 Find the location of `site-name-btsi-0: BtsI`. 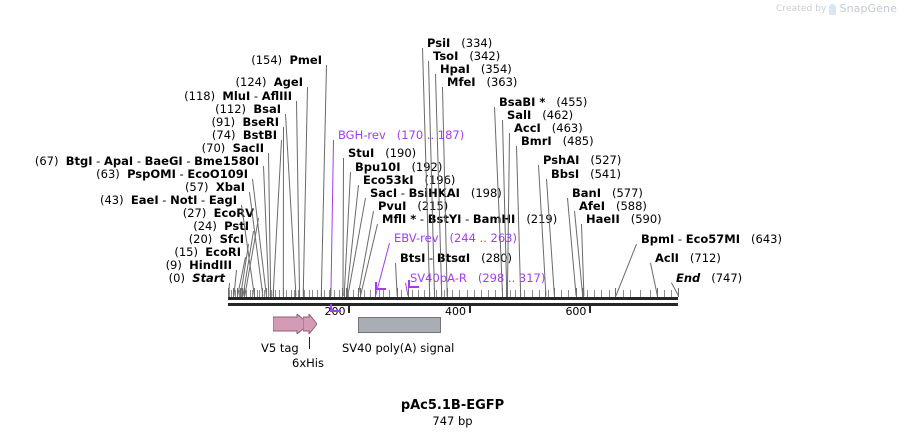

site-name-btsi-0: BtsI is located at coordinates (413, 258).